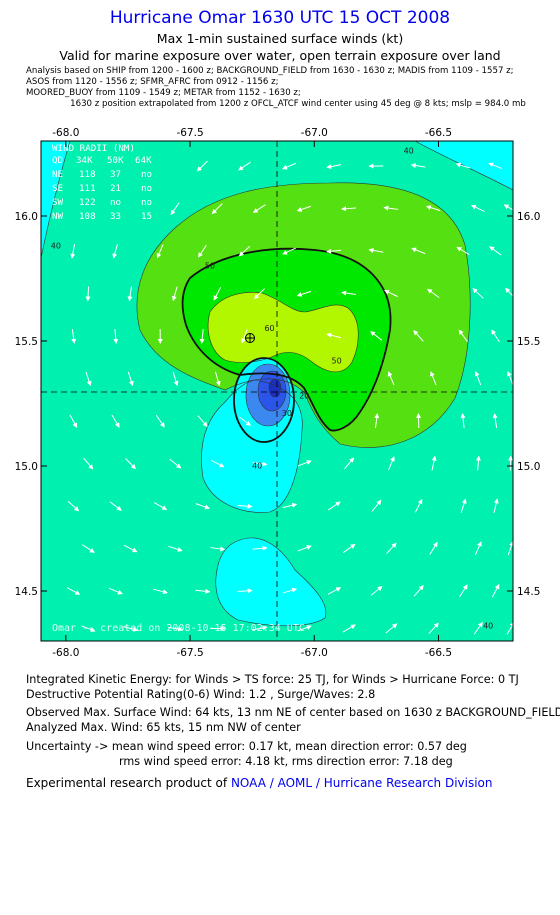 The image size is (560, 915). I want to click on x-tick-label-bottom: -67.5, so click(189, 653).